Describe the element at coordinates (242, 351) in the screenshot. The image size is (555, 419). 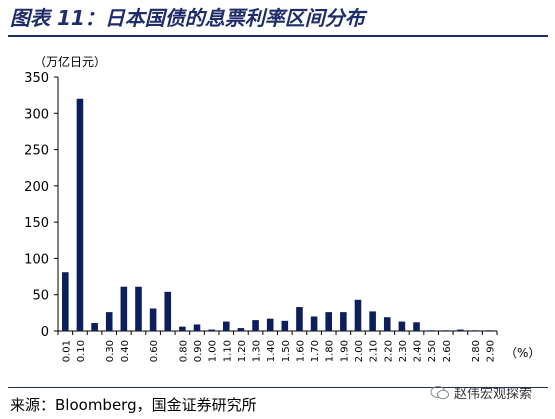
I see `x-tick-label: 1.20` at that location.